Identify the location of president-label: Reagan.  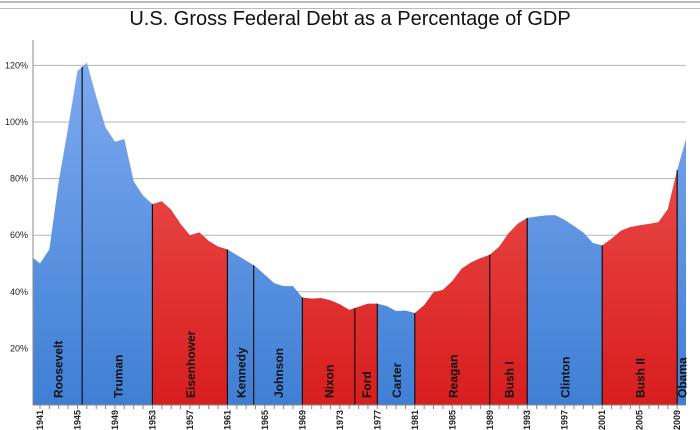
(453, 376).